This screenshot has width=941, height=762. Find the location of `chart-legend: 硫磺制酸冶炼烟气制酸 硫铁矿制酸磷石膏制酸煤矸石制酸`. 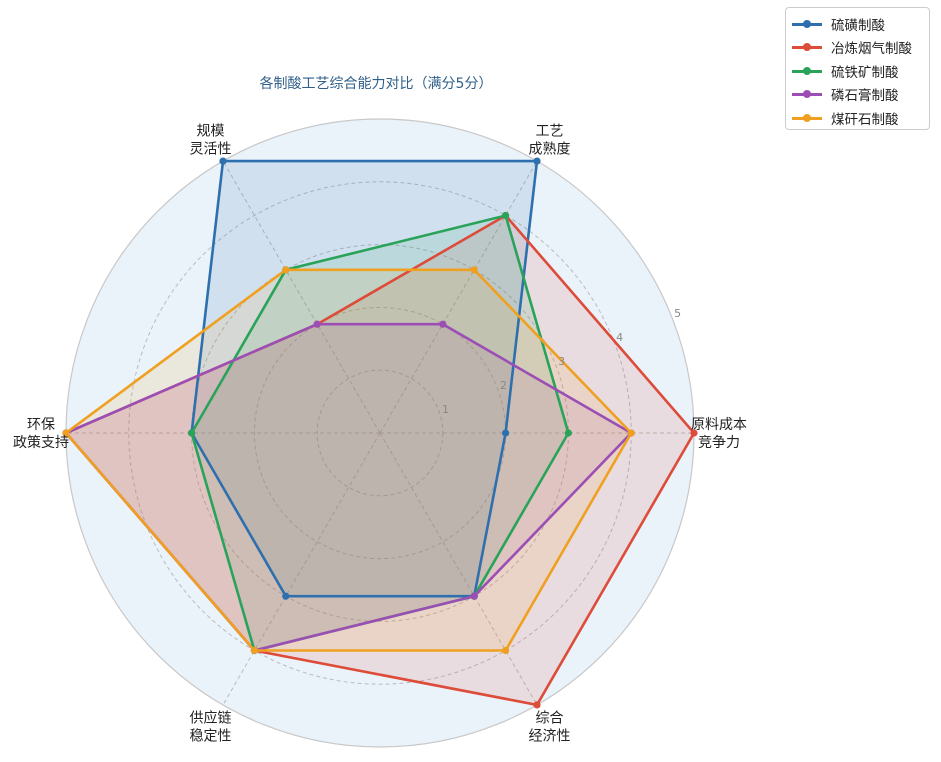

chart-legend: 硫磺制酸冶炼烟气制酸 硫铁矿制酸磷石膏制酸煤矸石制酸 is located at coordinates (857, 68).